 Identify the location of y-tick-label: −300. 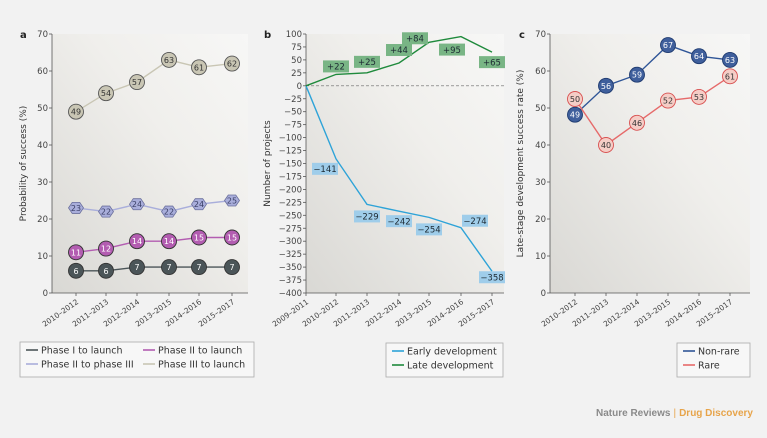
(290, 242).